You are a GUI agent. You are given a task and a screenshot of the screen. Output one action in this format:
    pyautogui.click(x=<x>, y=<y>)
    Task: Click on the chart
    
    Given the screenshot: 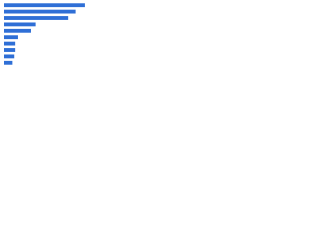 What is the action you would take?
    pyautogui.click(x=44, y=34)
    